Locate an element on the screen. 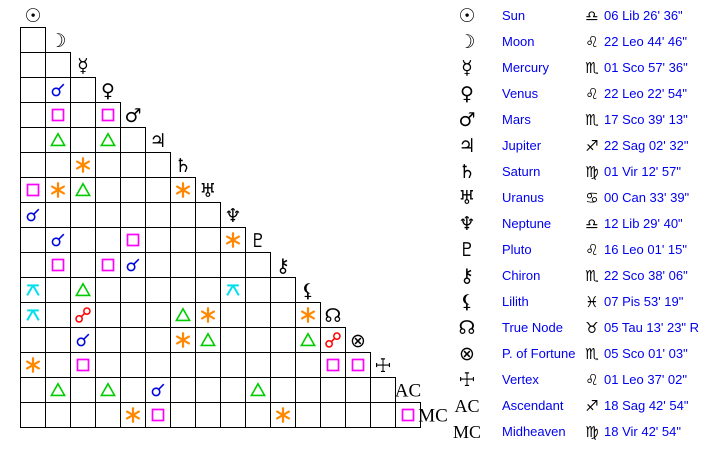 The image size is (705, 450). planet-name: Saturn is located at coordinates (521, 171).